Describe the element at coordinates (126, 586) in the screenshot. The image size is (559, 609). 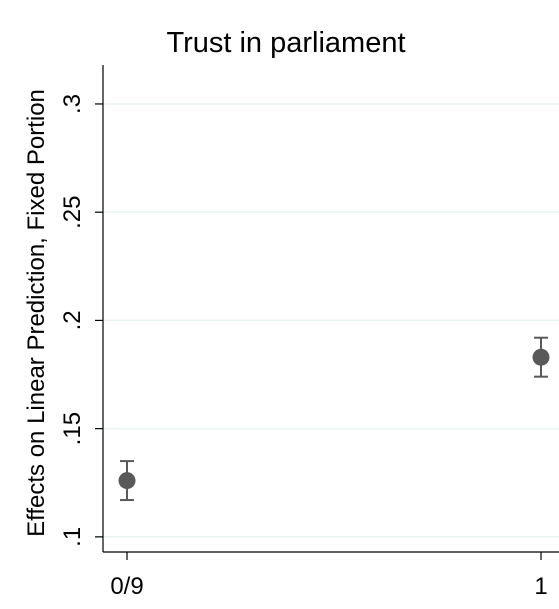
I see `x-tick-label: 0/9` at that location.